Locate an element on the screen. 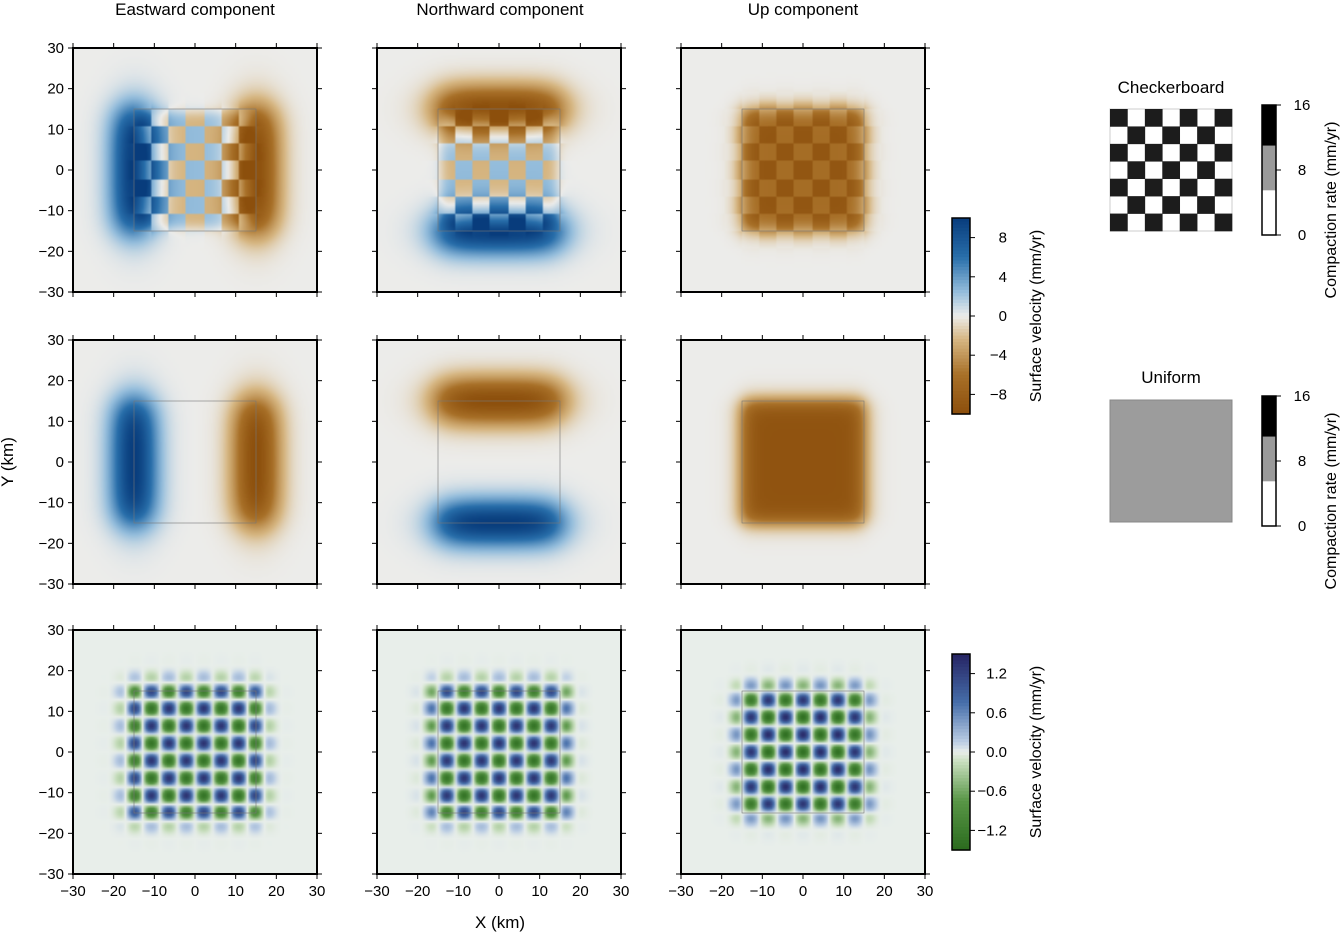 The image size is (1342, 933). compaction-colorbar: 16 8 0 Compaction rate (mm/yr) is located at coordinates (1300, 198).